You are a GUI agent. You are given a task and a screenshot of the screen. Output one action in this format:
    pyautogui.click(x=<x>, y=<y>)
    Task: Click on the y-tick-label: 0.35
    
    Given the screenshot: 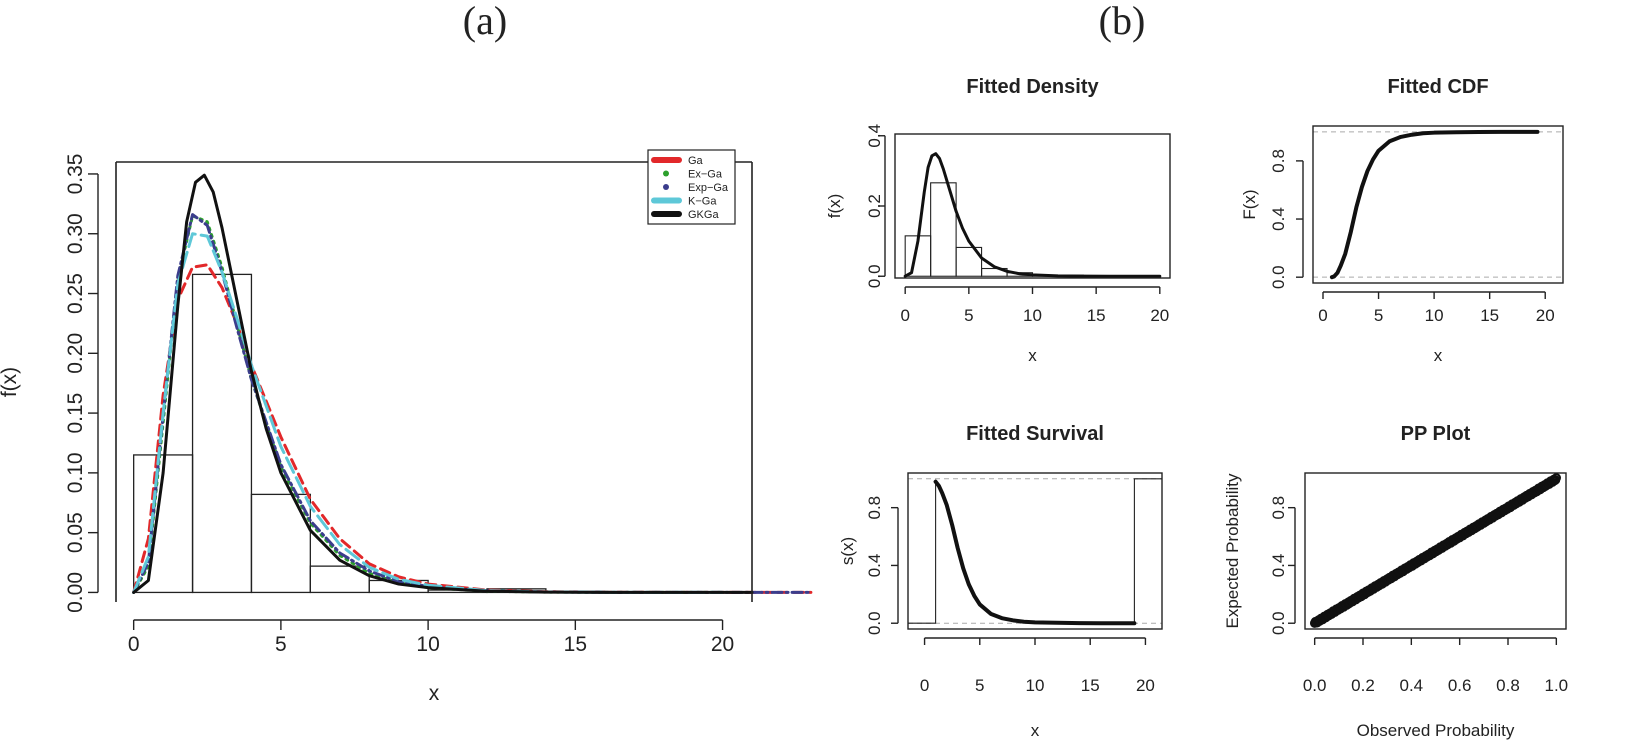 What is the action you would take?
    pyautogui.click(x=75, y=174)
    